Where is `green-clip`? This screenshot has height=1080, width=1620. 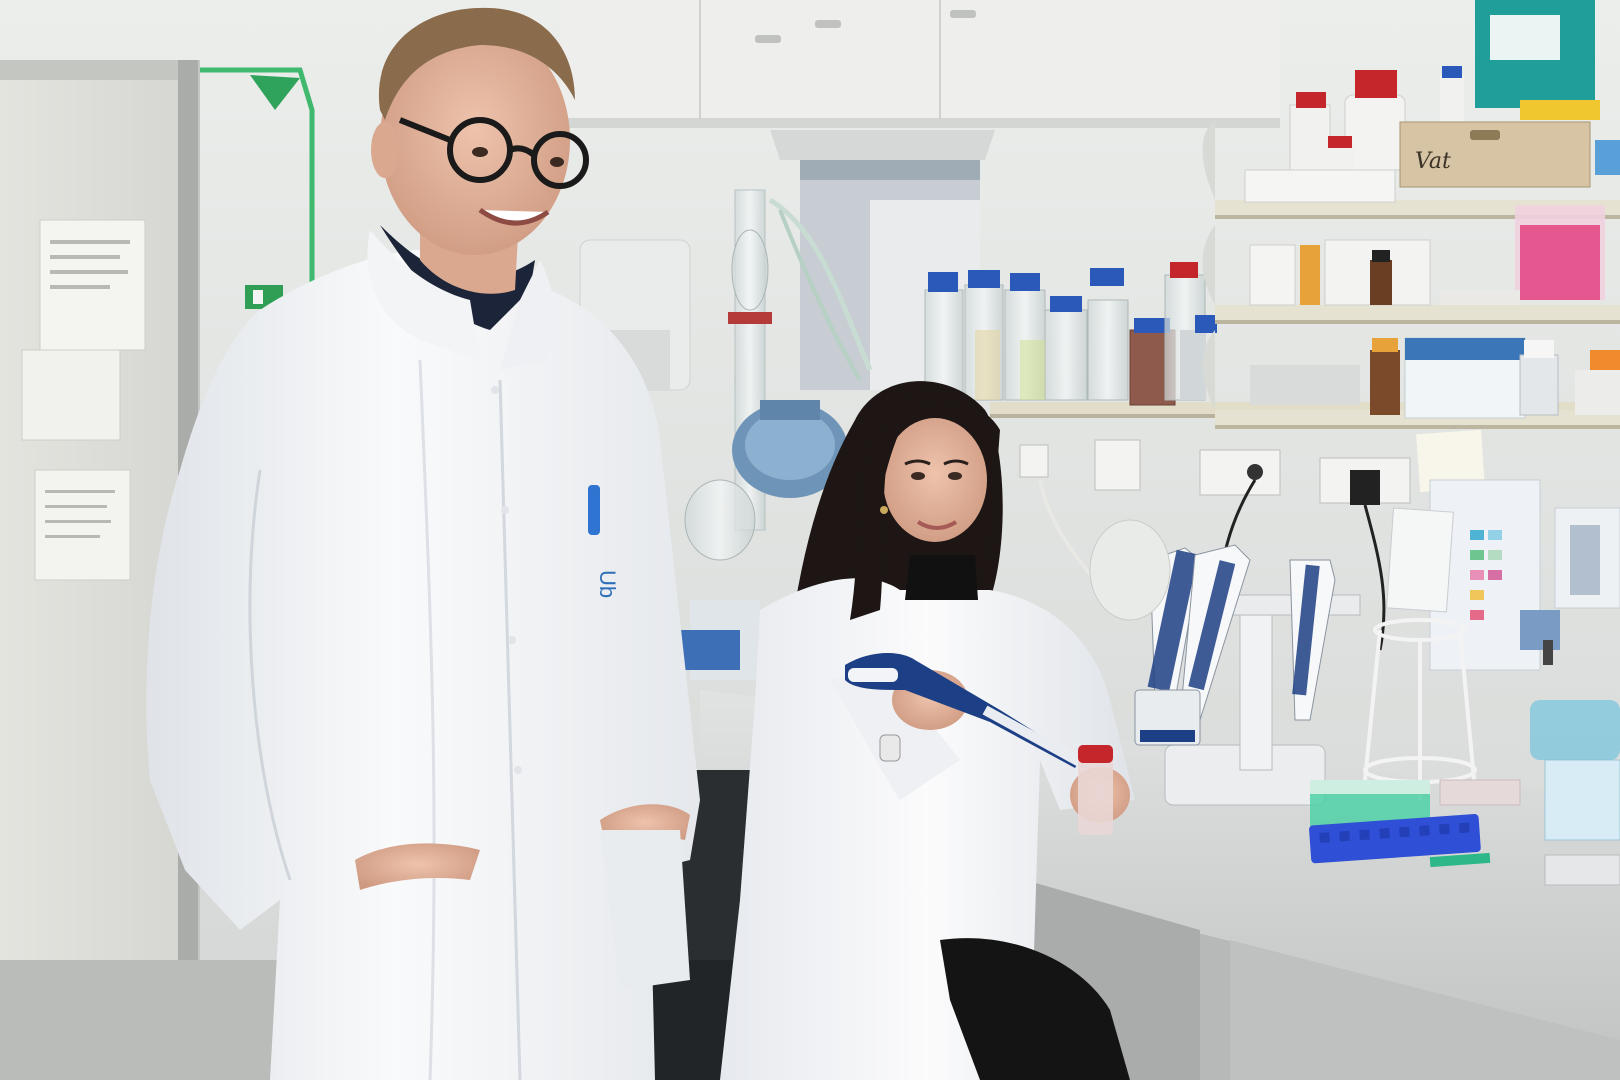 green-clip is located at coordinates (275, 92).